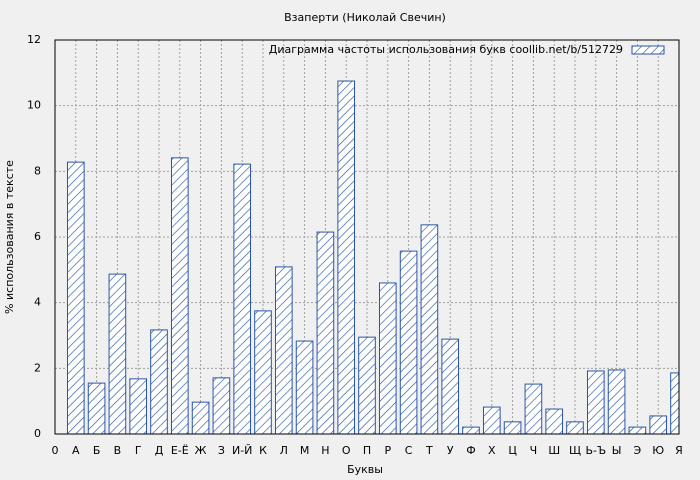 The width and height of the screenshot is (700, 480). Describe the element at coordinates (365, 469) in the screenshot. I see `x-axis-label: Буквы` at that location.